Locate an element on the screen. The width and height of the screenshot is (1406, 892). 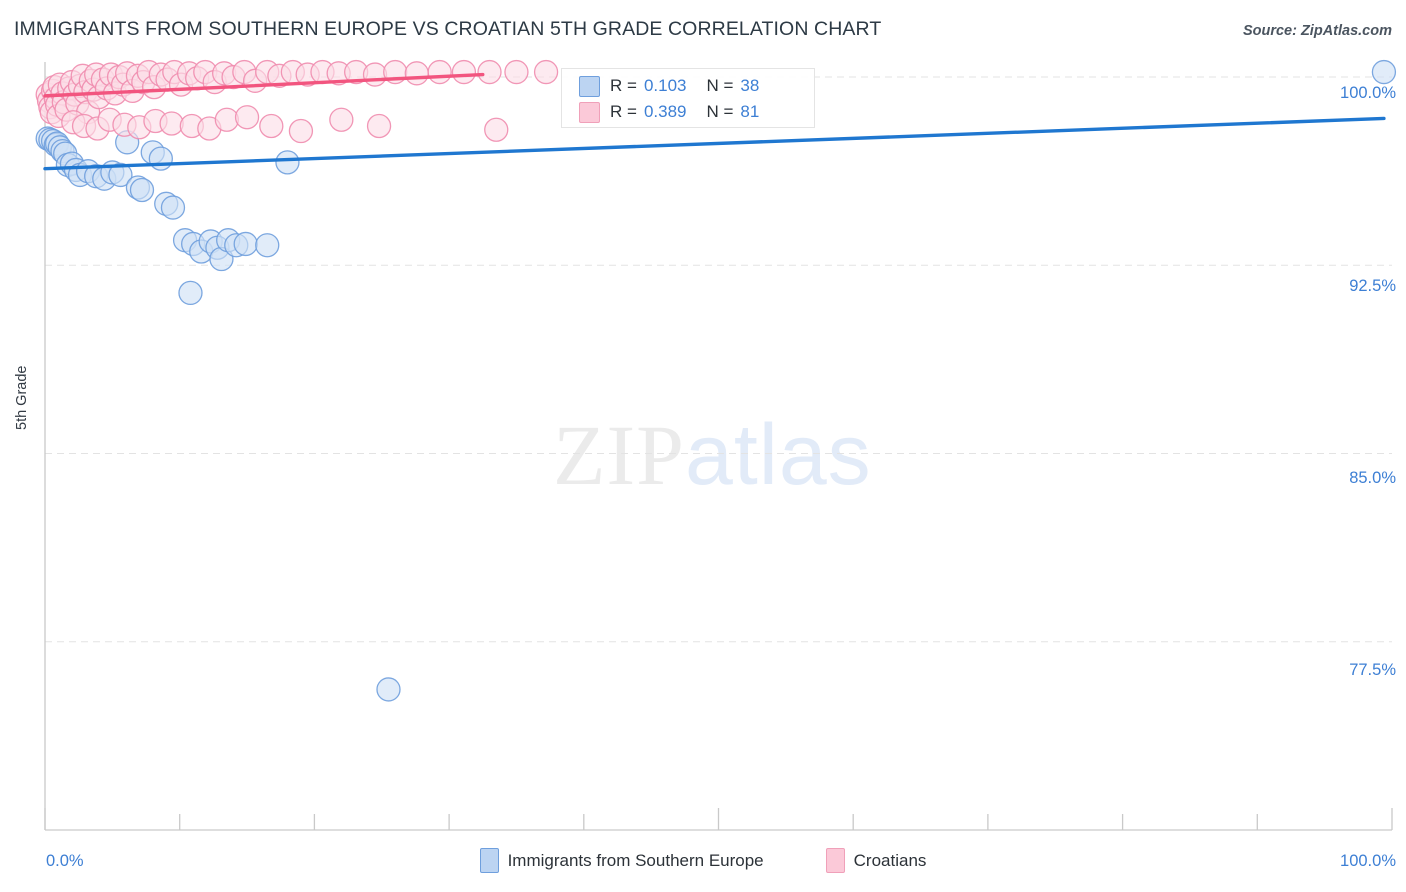
x-axis-tick-label-max: 100.0% is located at coordinates (1368, 861).